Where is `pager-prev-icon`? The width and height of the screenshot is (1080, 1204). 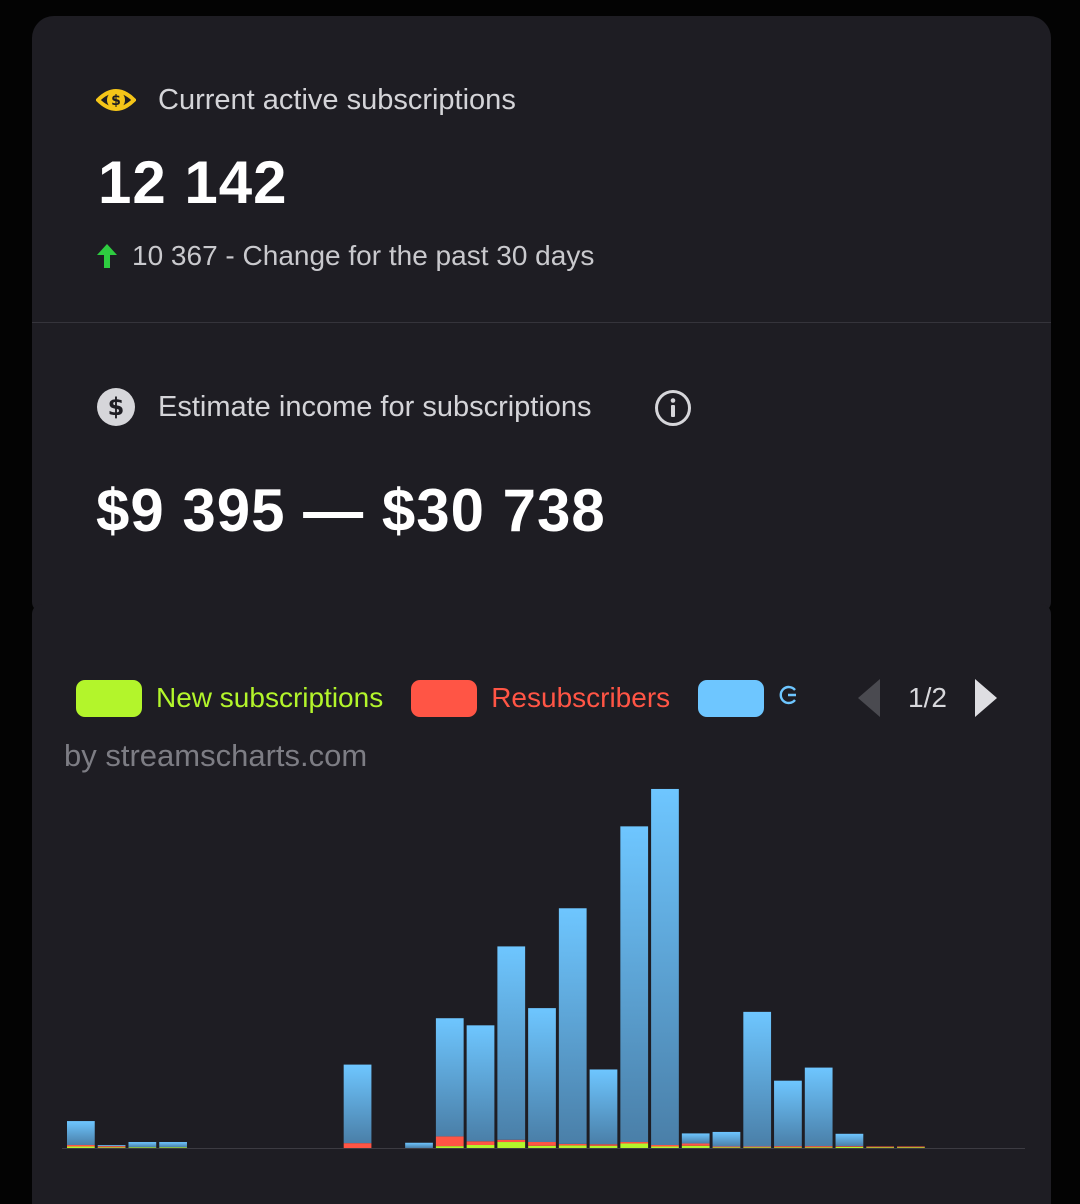
pager-prev-icon is located at coordinates (869, 698).